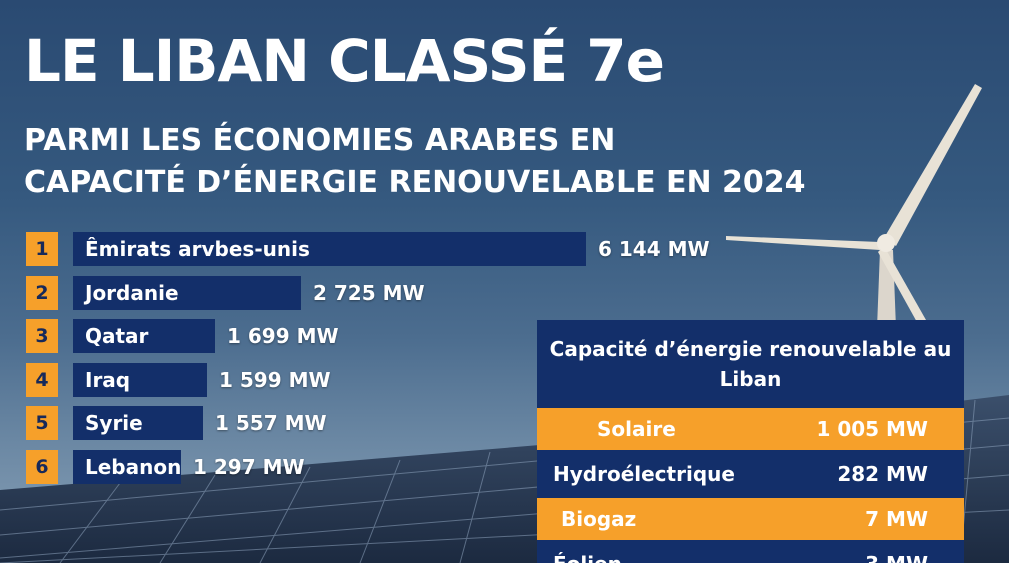 Image resolution: width=1009 pixels, height=563 pixels. What do you see at coordinates (114, 423) in the screenshot?
I see `bar-category-label: Syrie` at bounding box center [114, 423].